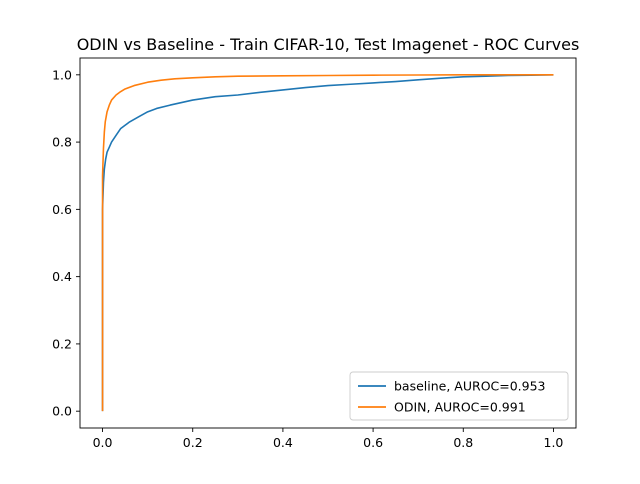 This screenshot has height=484, width=640. Describe the element at coordinates (463, 442) in the screenshot. I see `x-tick-label: 0.8` at that location.